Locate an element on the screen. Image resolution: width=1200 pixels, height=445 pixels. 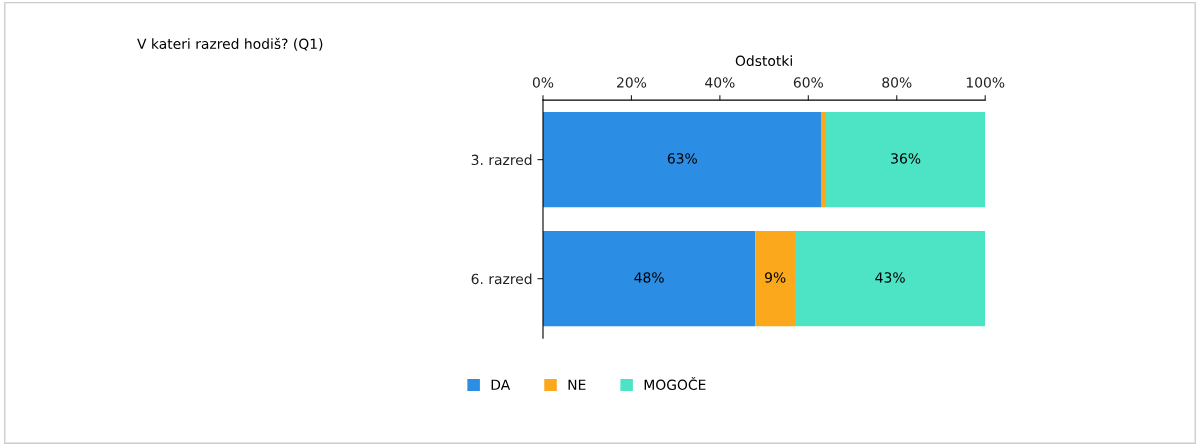
y-tick-label: 6. razred is located at coordinates (501, 279).